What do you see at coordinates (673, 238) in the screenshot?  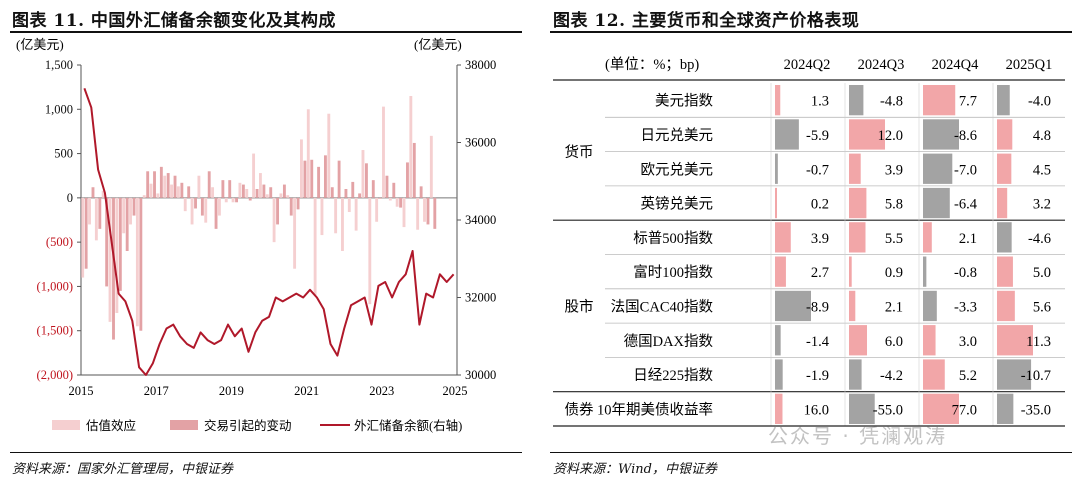 I see `row-label: 标普500指数` at bounding box center [673, 238].